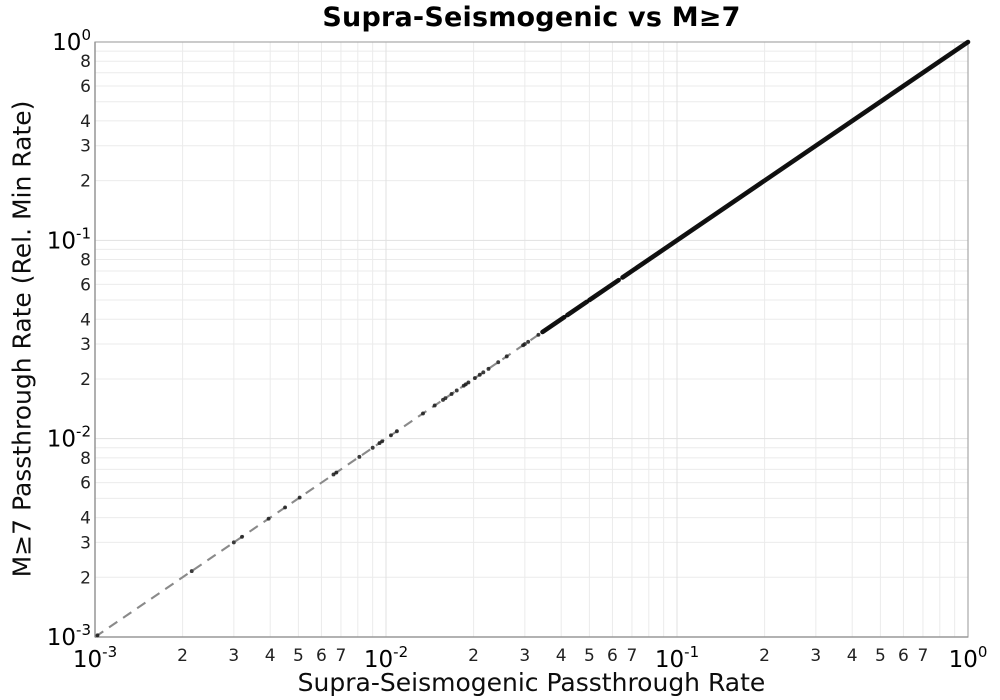  What do you see at coordinates (677, 658) in the screenshot?
I see `x-tick-label: 10⁻¹` at bounding box center [677, 658].